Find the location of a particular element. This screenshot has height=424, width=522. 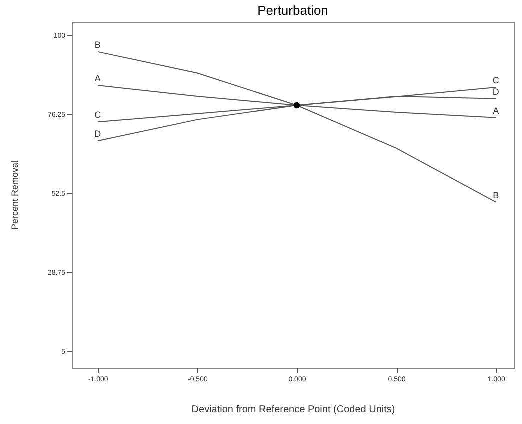

y-axis-title: Percent Removal is located at coordinates (15, 195).